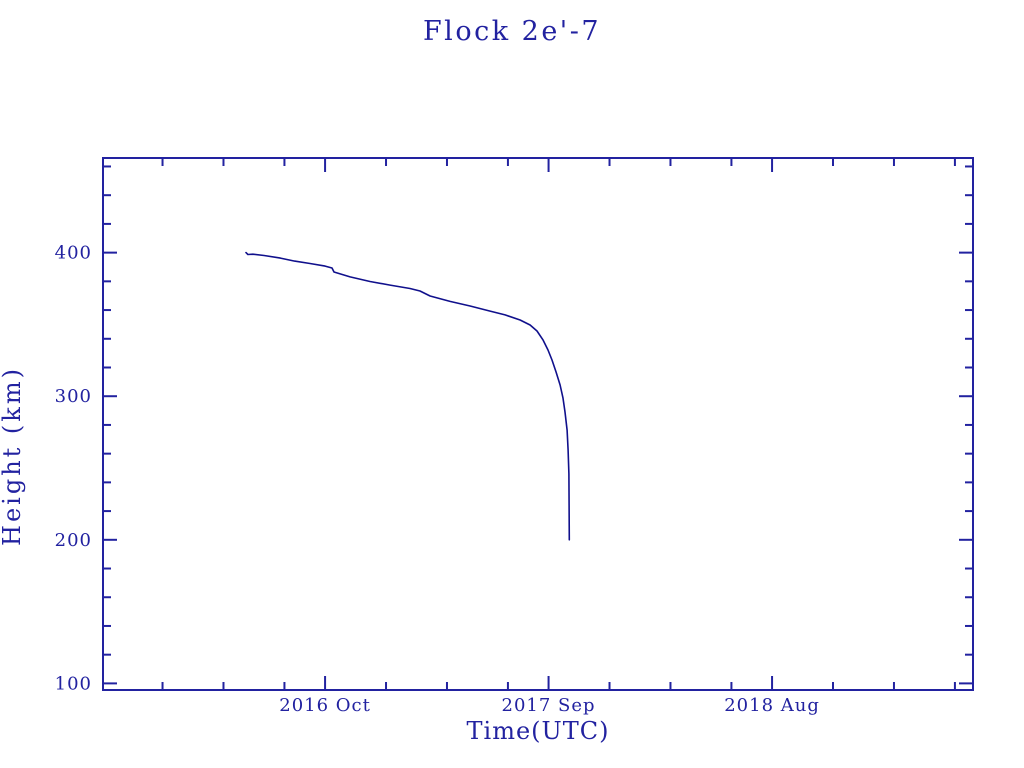  I want to click on decay-curve, so click(408, 396).